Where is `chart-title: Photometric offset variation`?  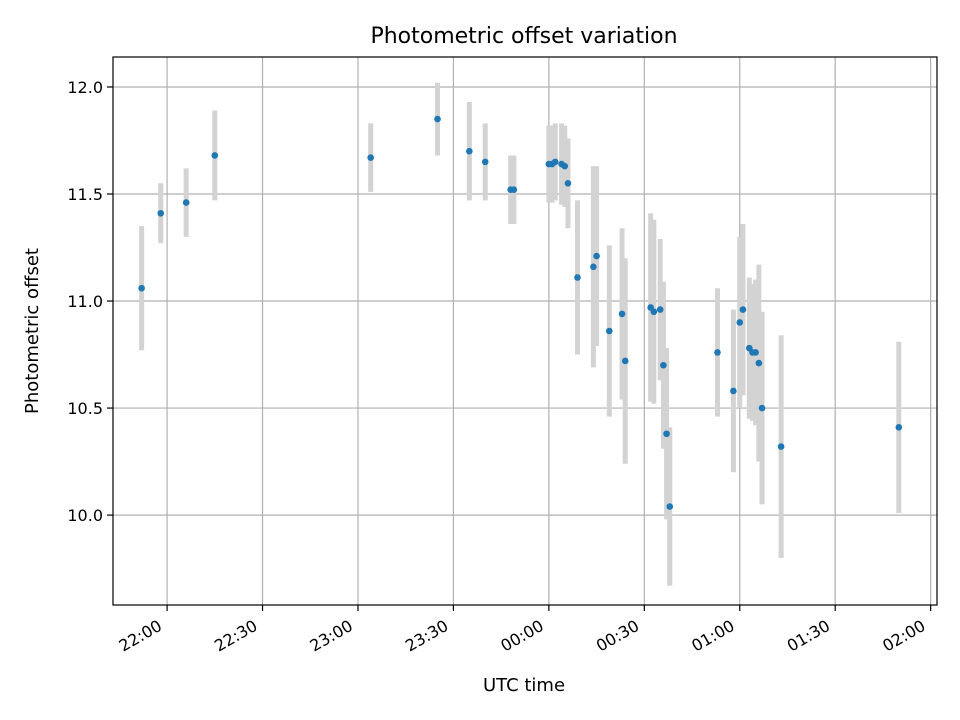 chart-title: Photometric offset variation is located at coordinates (523, 36).